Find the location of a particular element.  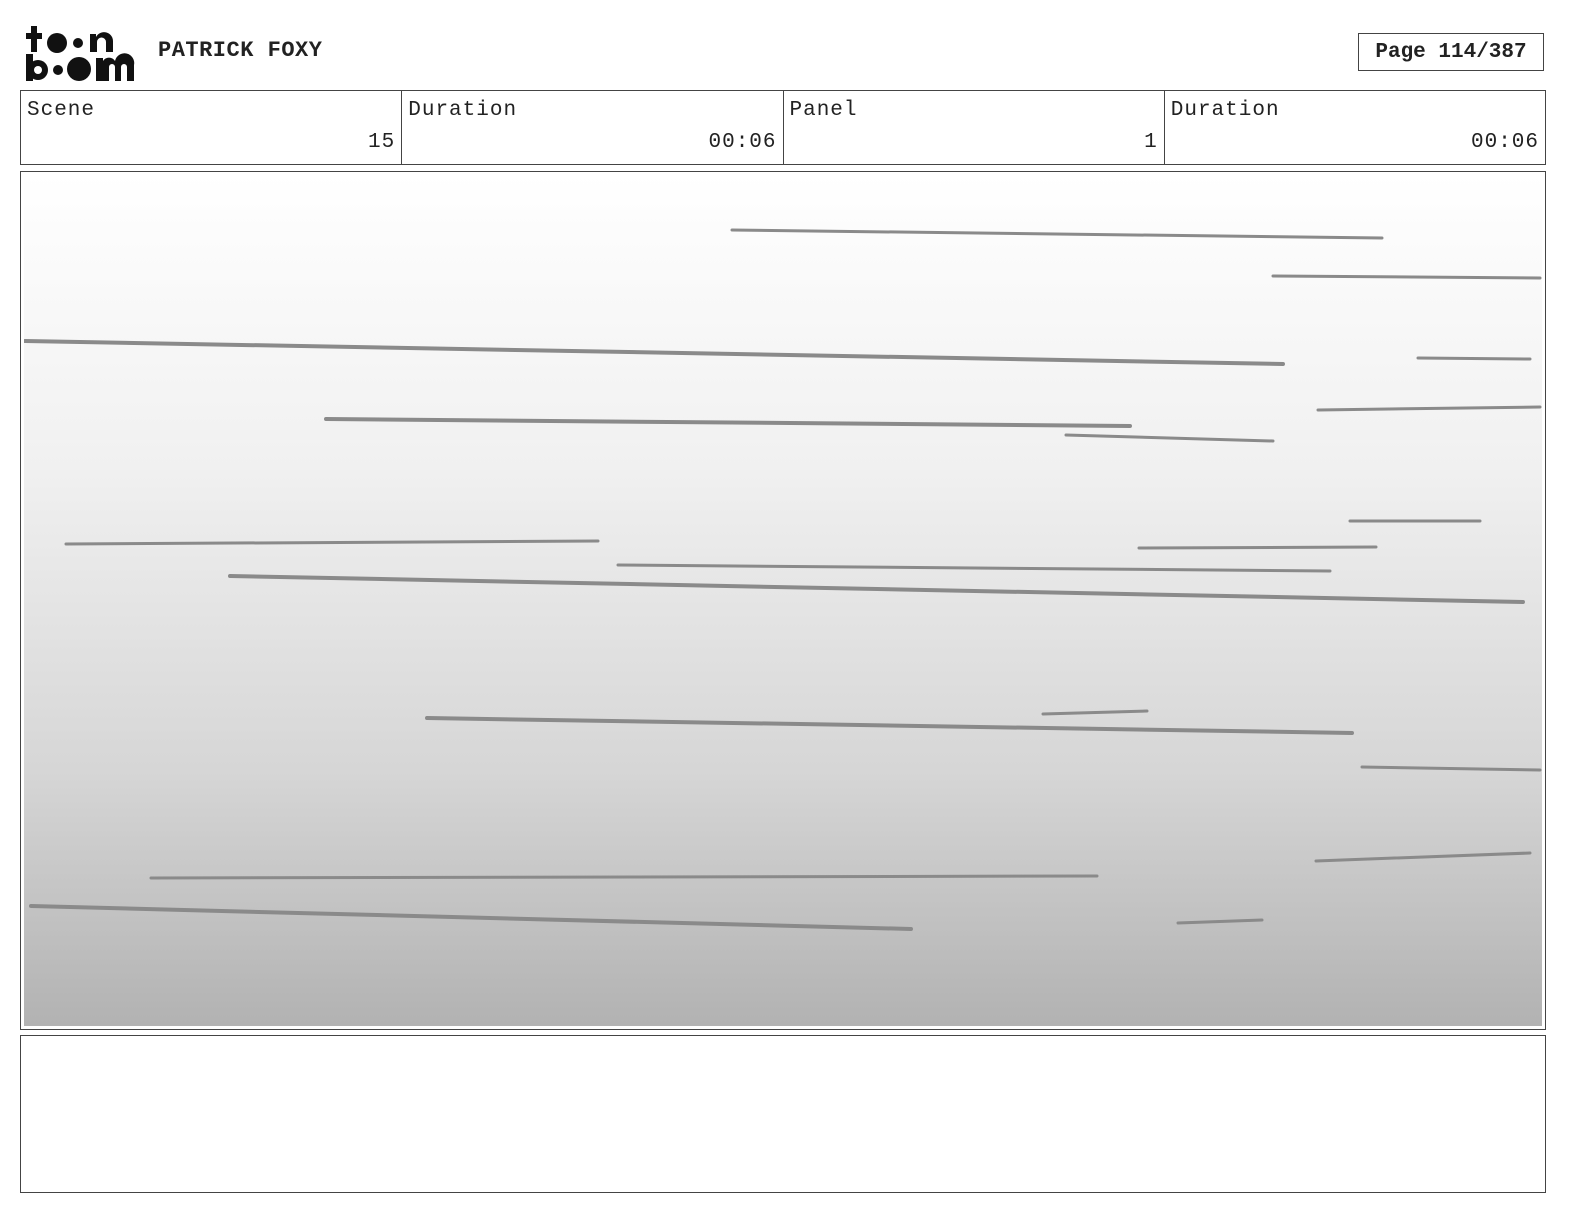

scene-duration-value: 00:06 is located at coordinates (742, 142).